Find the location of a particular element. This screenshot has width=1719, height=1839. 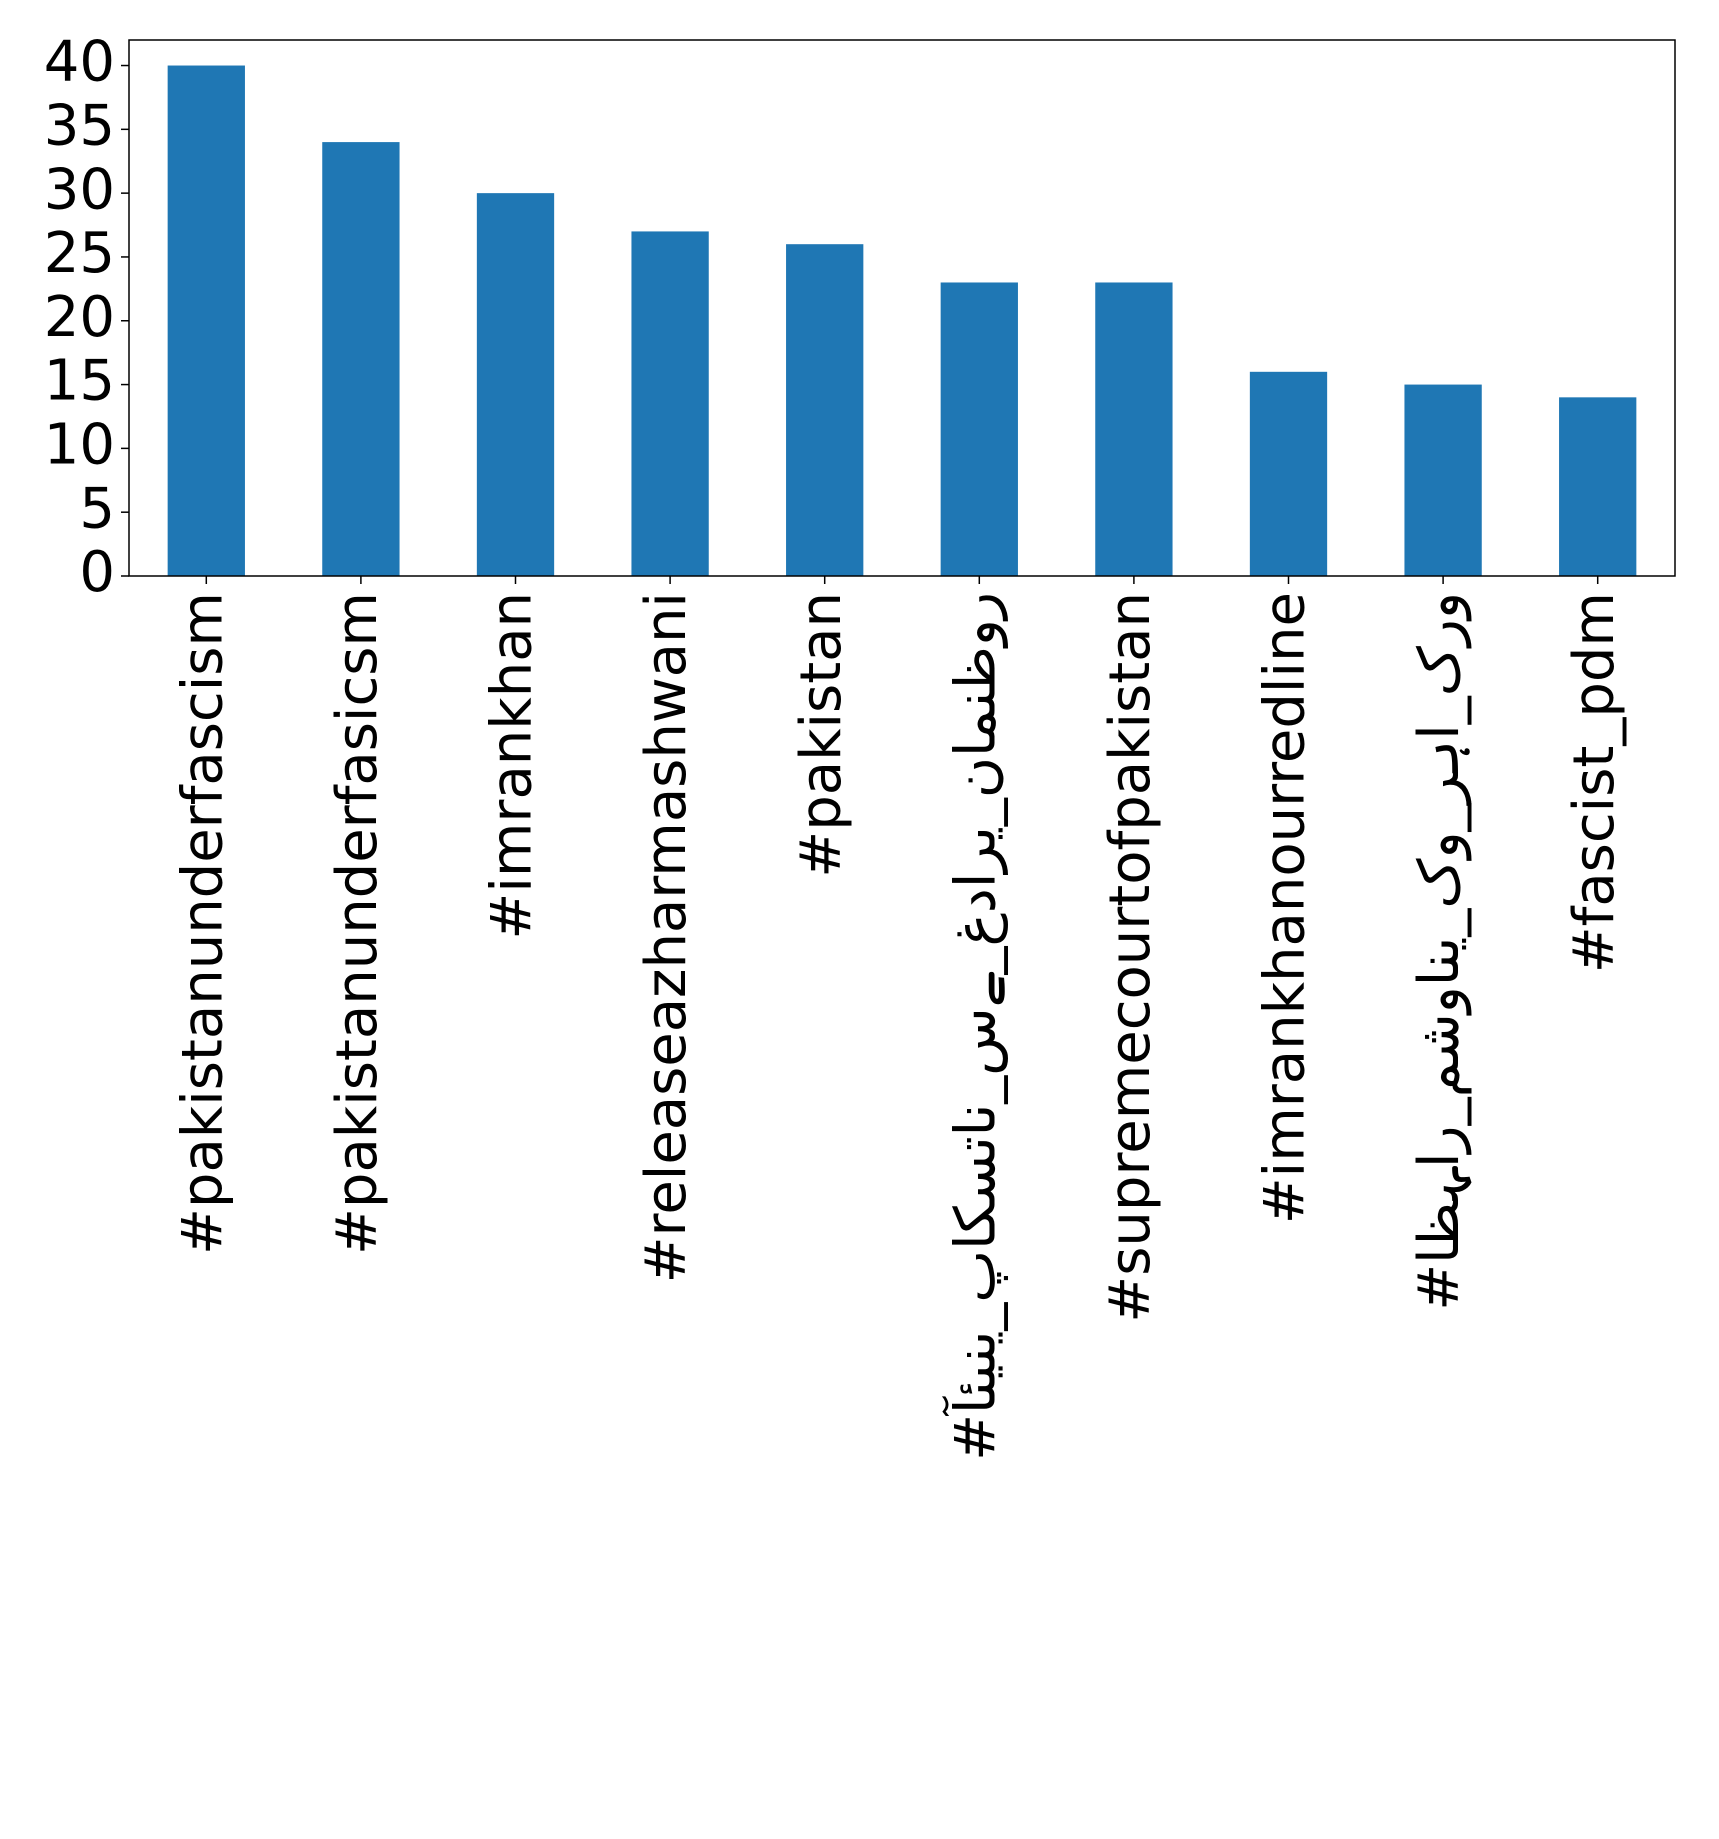

x-tick-label: #آئینی_پاکستان_سے_غداری_نامنظور is located at coordinates (974, 1026).